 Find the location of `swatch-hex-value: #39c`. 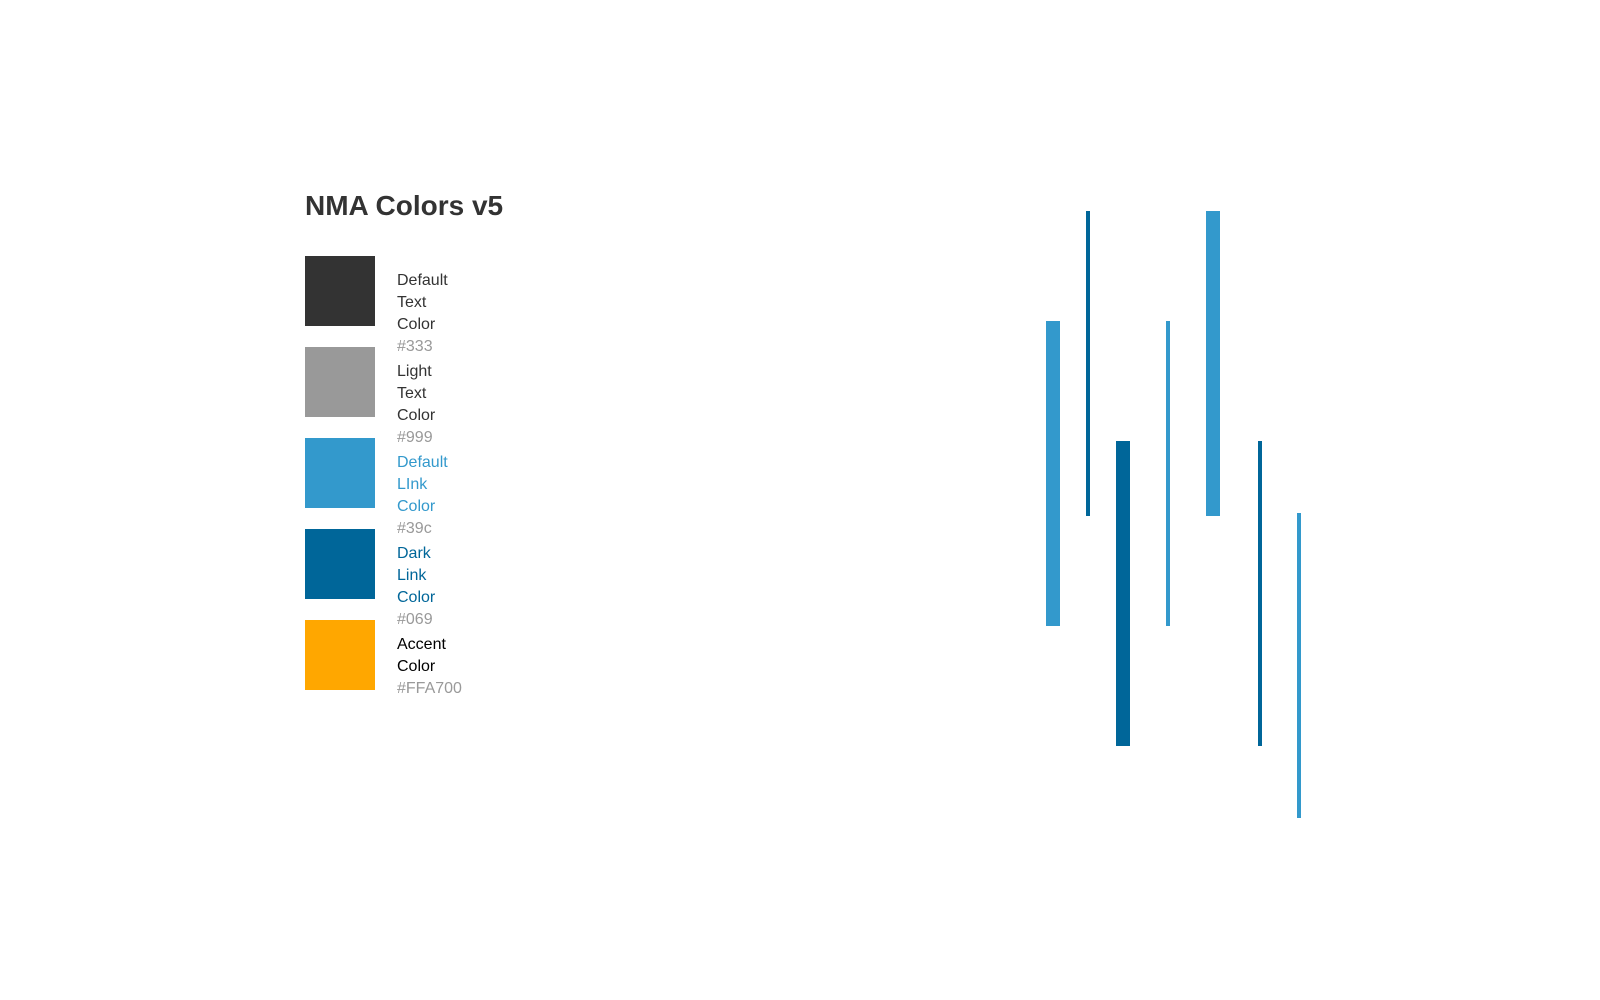

swatch-hex-value: #39c is located at coordinates (414, 528).